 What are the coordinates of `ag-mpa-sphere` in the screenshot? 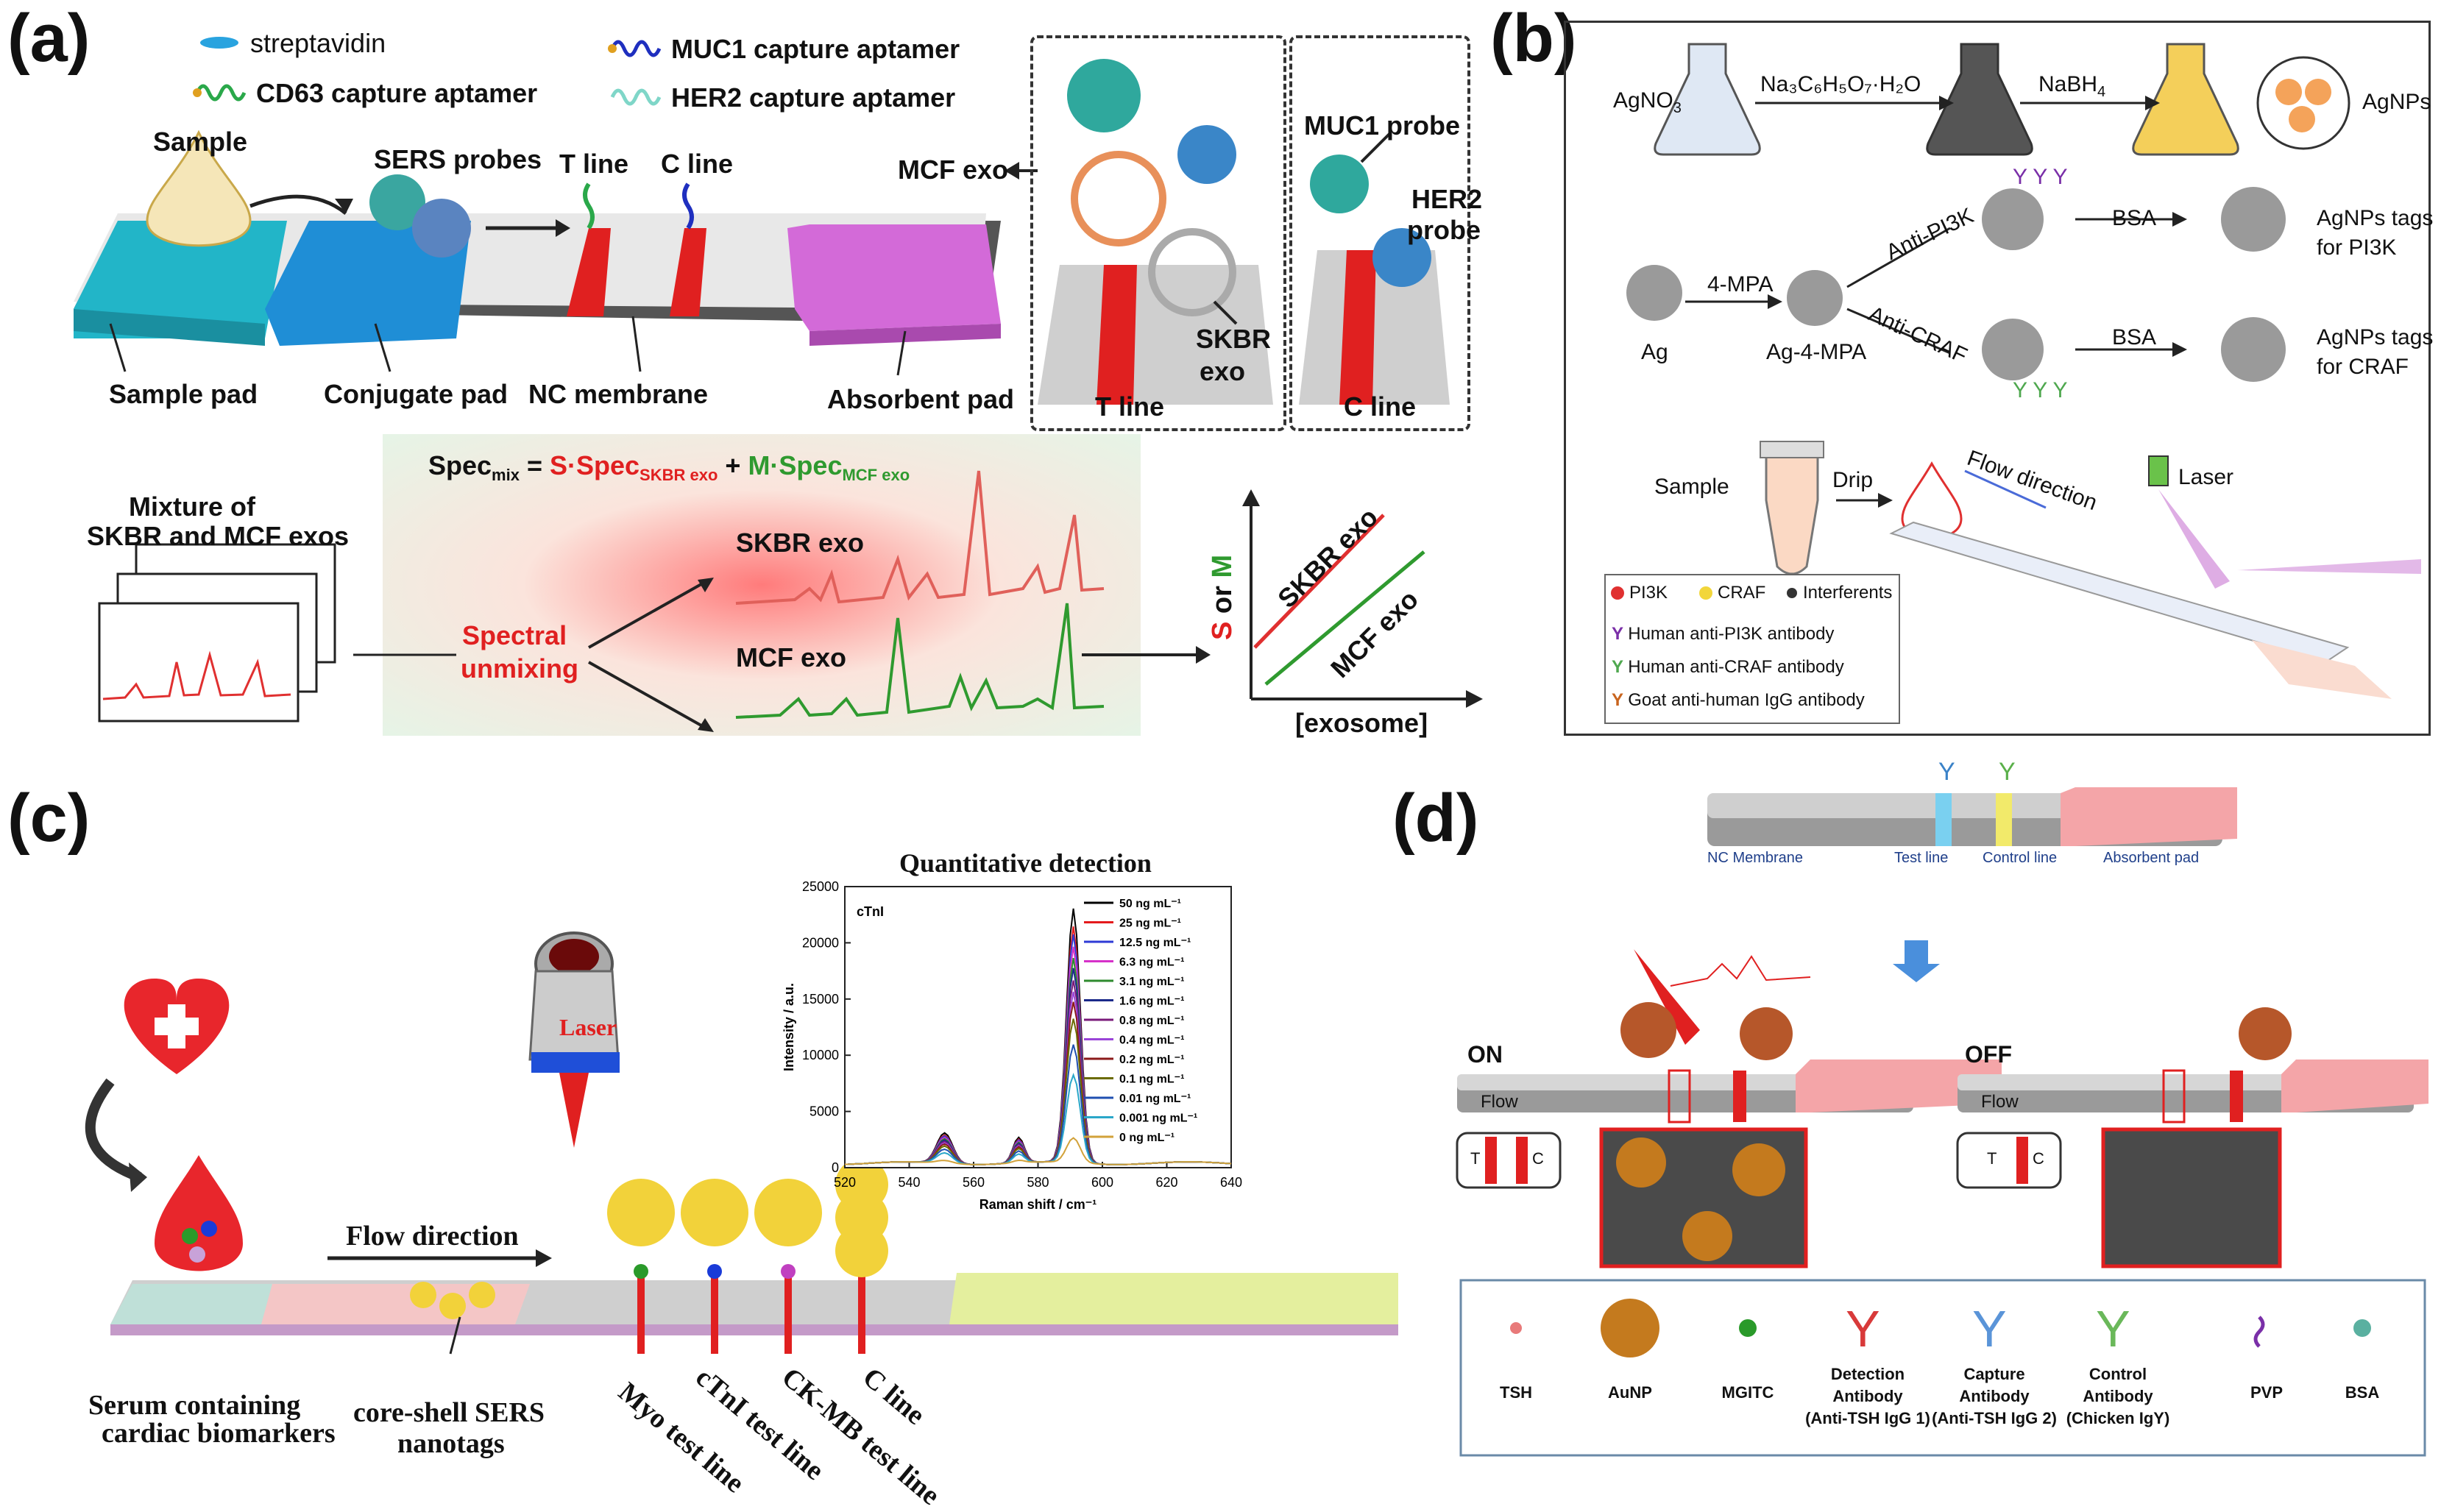 It's located at (1815, 298).